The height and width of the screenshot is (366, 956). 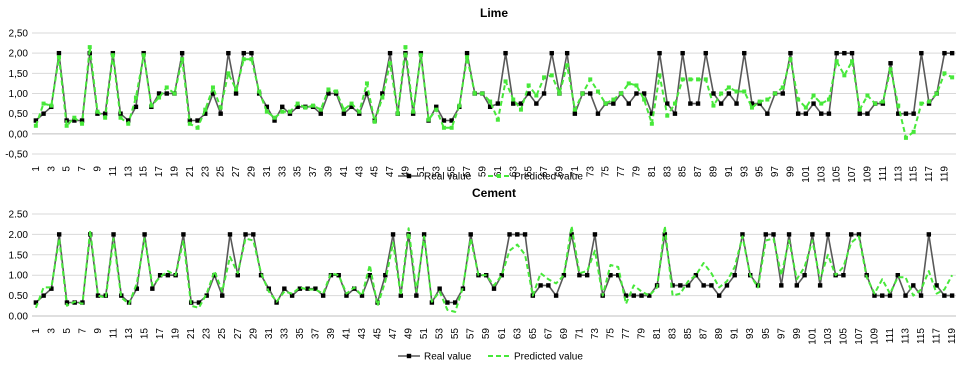 I want to click on x-tick-label: 23, so click(x=207, y=334).